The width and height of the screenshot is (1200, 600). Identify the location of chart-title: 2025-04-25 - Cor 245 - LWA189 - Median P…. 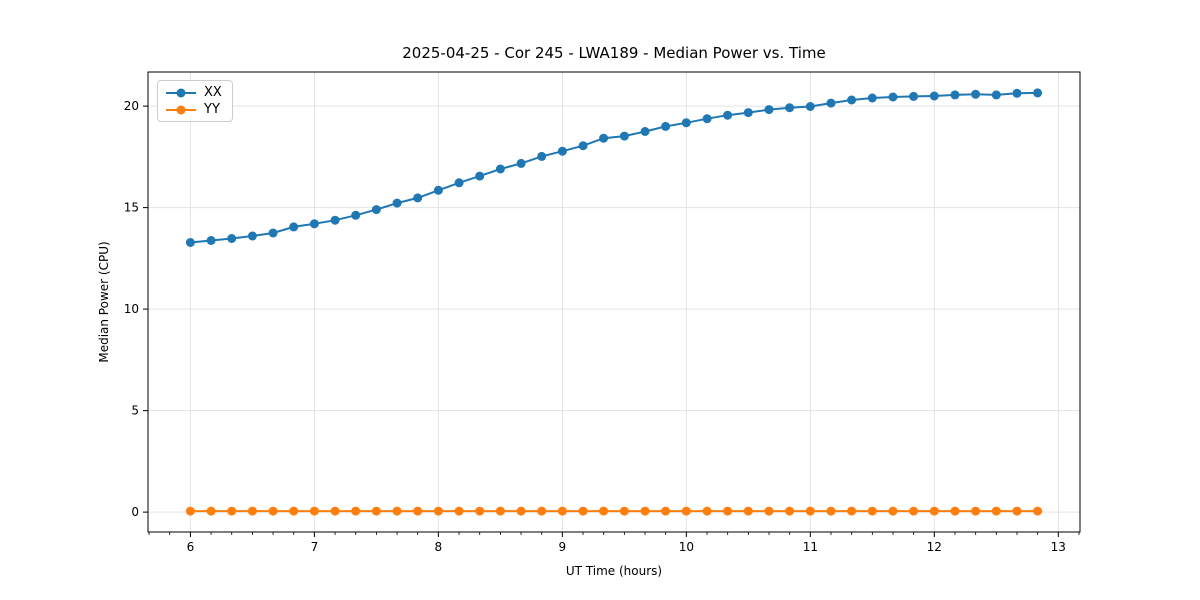
(614, 53).